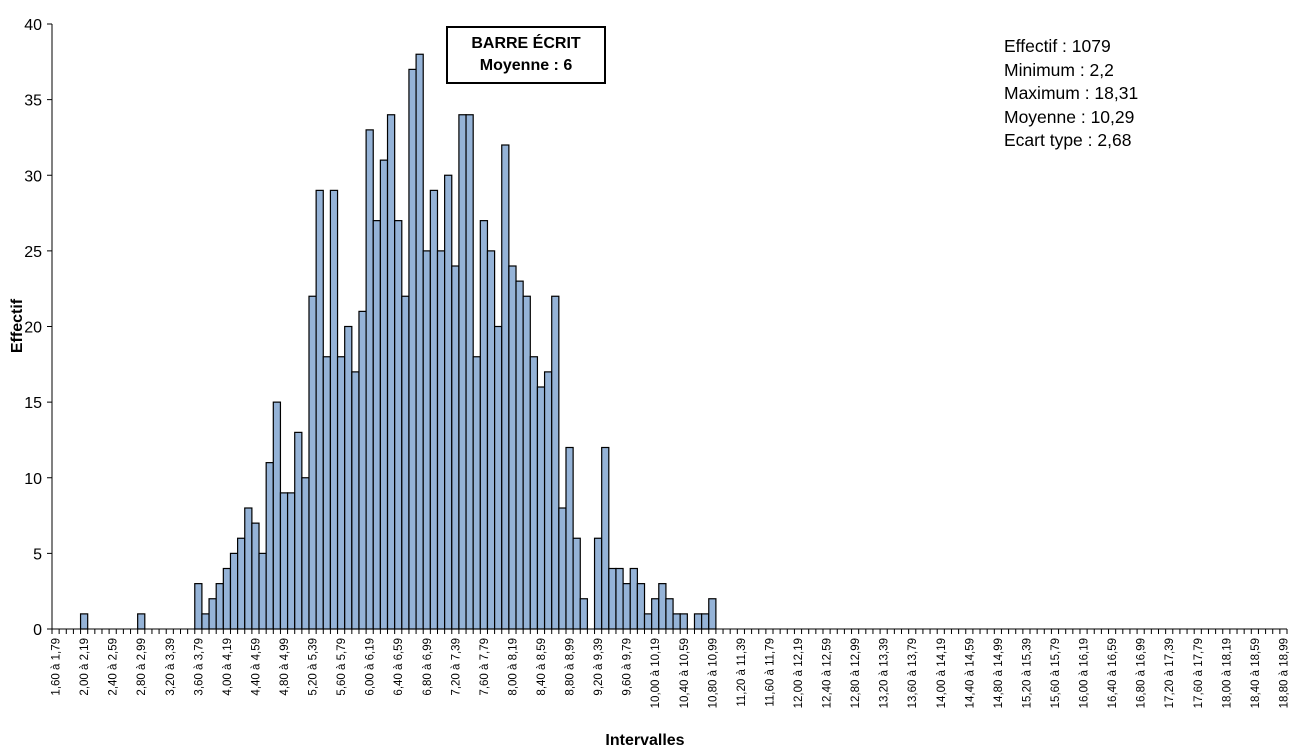 The width and height of the screenshot is (1290, 754). What do you see at coordinates (114, 667) in the screenshot?
I see `x-tick-label: 2,40 à 2,59` at bounding box center [114, 667].